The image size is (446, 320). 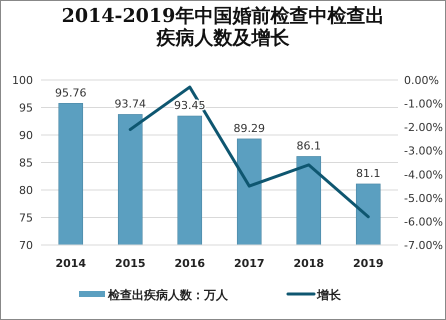 I want to click on y2-tick-label: -7.00%, so click(x=423, y=245).